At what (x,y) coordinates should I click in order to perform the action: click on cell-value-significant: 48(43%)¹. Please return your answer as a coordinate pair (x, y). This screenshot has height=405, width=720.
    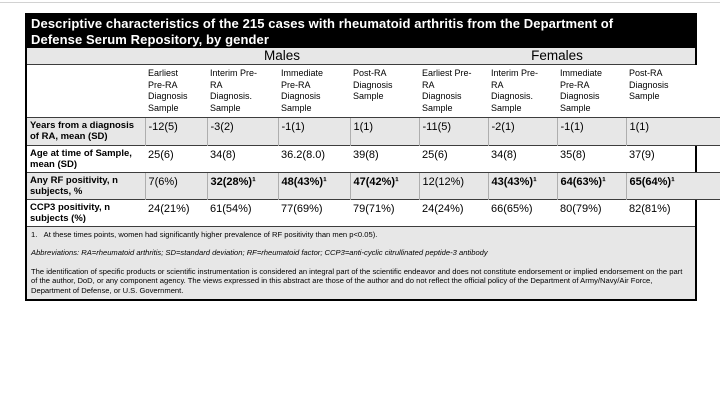
    Looking at the image, I should click on (313, 185).